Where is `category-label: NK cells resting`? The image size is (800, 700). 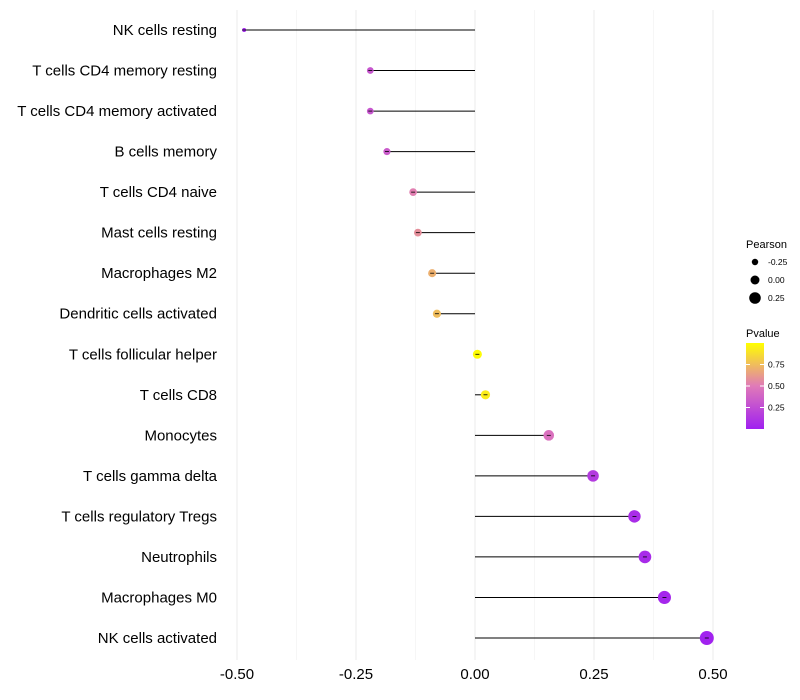 category-label: NK cells resting is located at coordinates (165, 30).